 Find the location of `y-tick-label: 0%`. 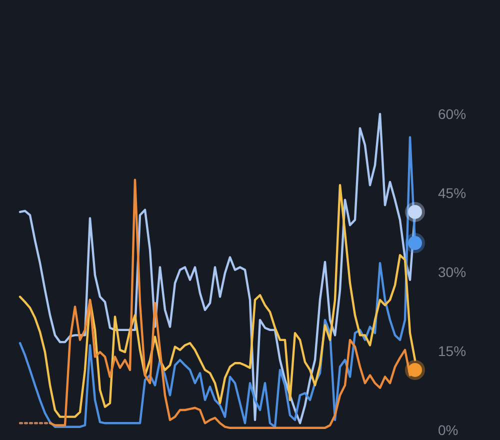

y-tick-label: 0% is located at coordinates (448, 430).